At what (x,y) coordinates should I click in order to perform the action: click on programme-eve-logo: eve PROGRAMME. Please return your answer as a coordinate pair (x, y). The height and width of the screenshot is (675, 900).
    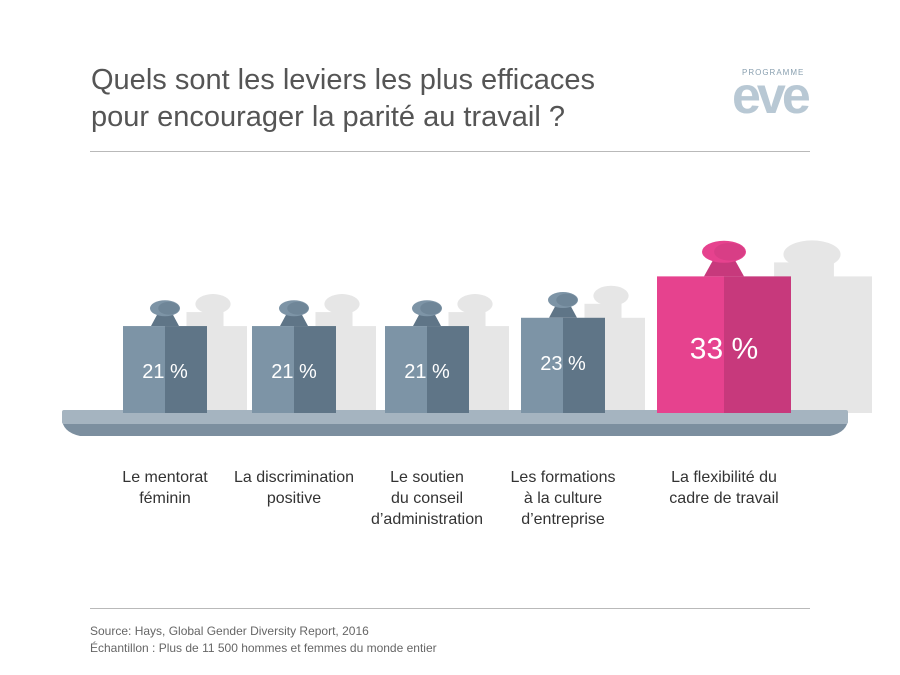
    Looking at the image, I should click on (770, 98).